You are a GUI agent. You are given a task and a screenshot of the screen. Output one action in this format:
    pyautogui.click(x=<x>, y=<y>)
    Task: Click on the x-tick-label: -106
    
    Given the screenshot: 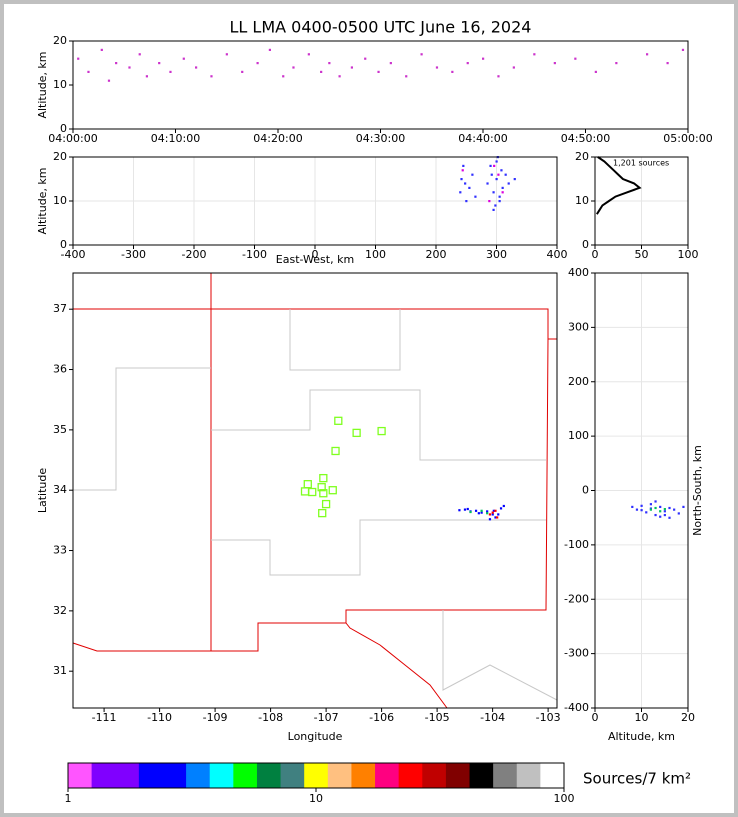 What is the action you would take?
    pyautogui.click(x=381, y=717)
    